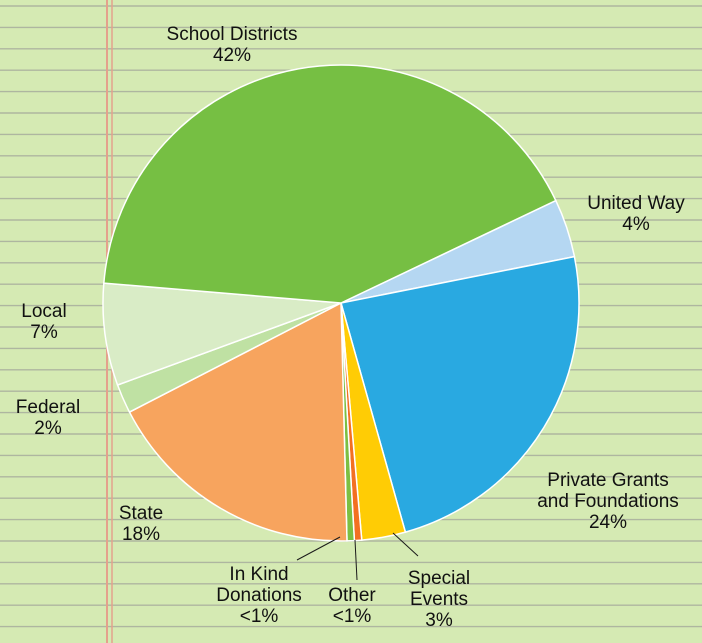 The height and width of the screenshot is (643, 702). Describe the element at coordinates (636, 214) in the screenshot. I see `slice-label: United Way 4%` at that location.